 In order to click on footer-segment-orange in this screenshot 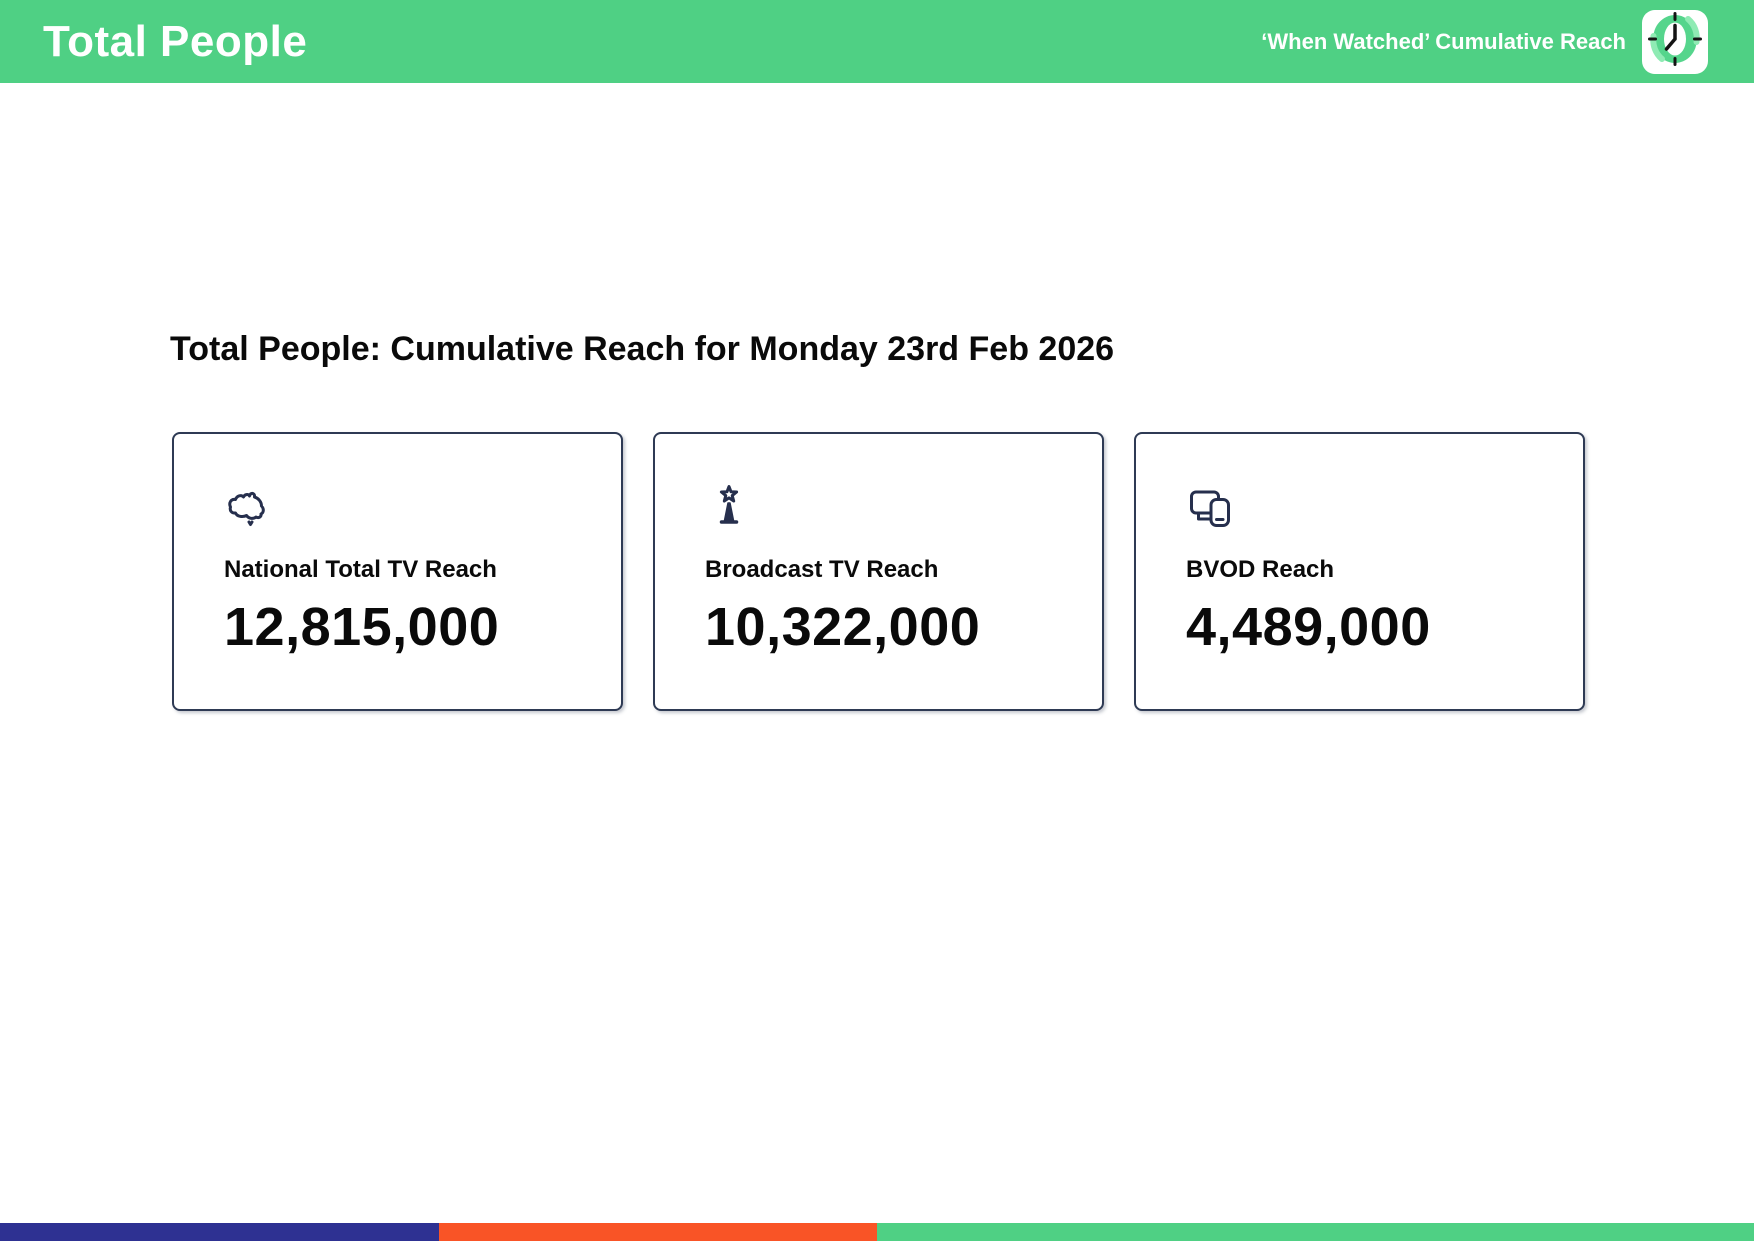, I will do `click(657, 1232)`.